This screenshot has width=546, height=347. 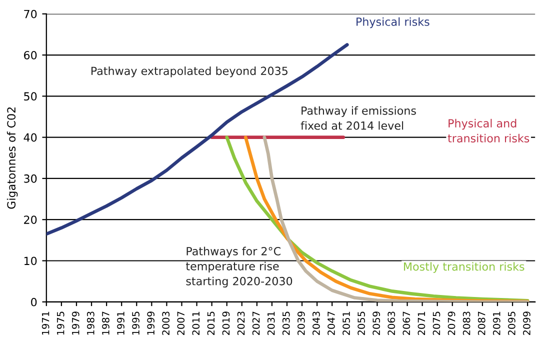 What do you see at coordinates (301, 323) in the screenshot?
I see `x-tick-label: 2039` at bounding box center [301, 323].